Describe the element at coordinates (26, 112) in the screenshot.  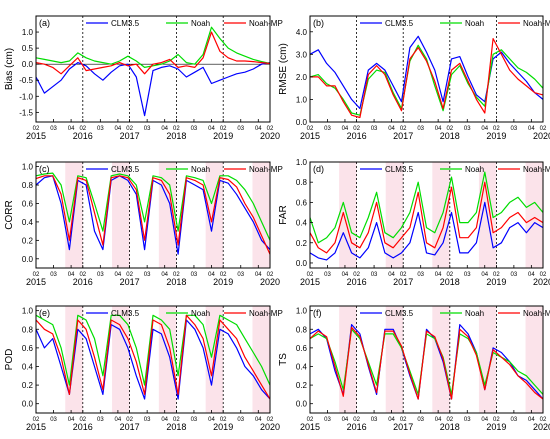
I see `y-tick-label: -1.5` at that location.